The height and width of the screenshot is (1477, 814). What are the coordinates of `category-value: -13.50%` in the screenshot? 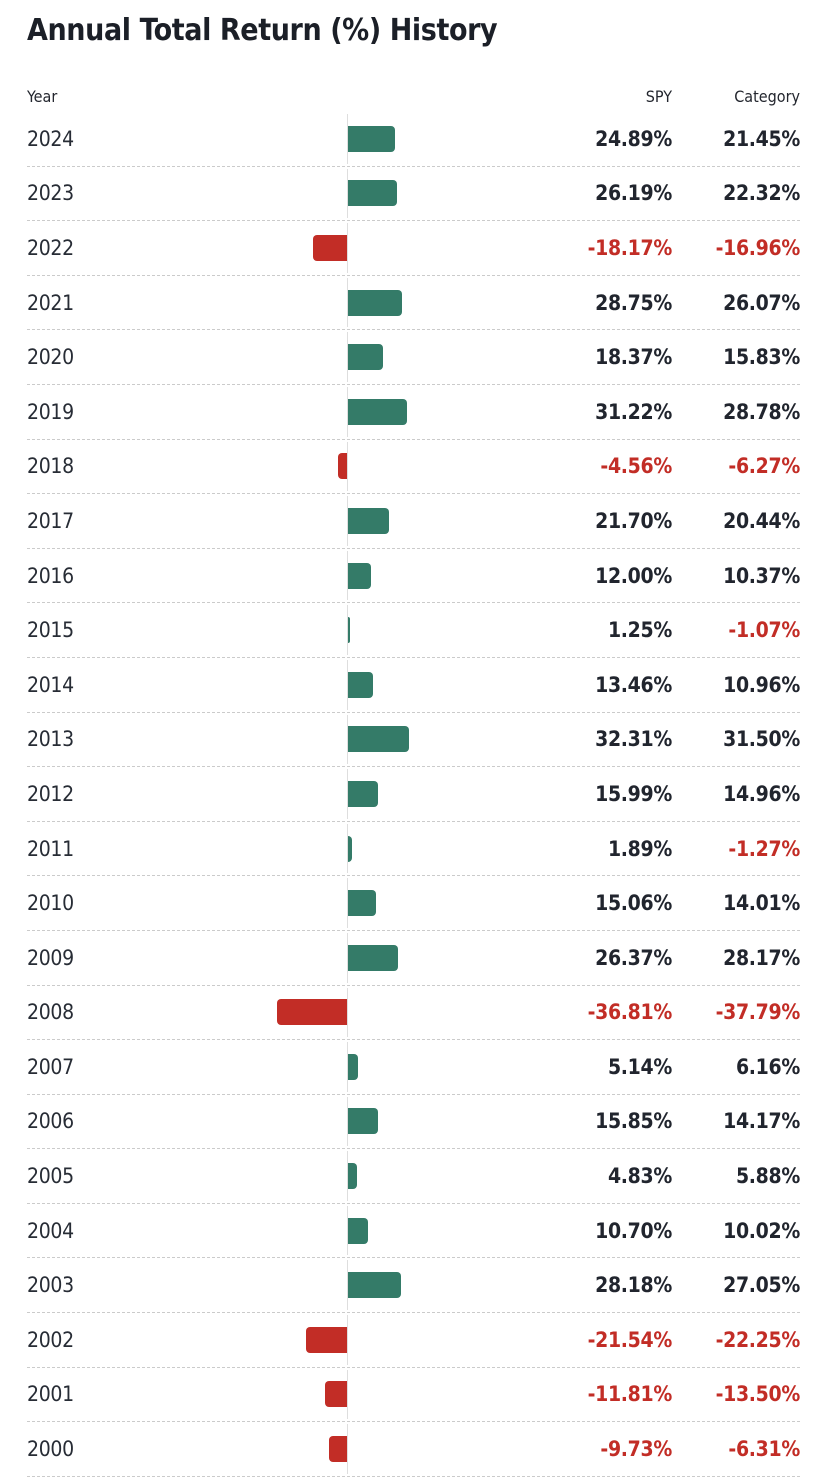 It's located at (758, 1394).